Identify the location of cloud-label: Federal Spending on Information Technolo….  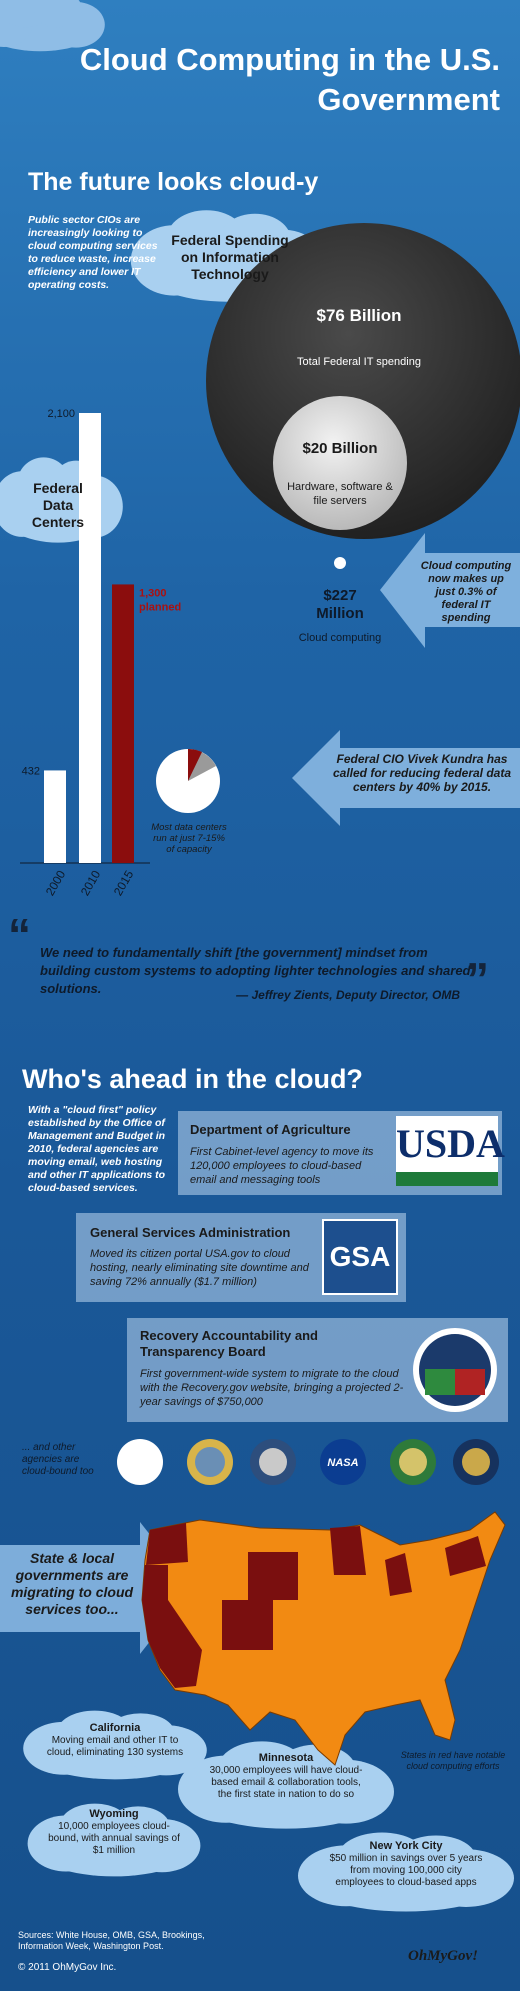
(230, 257).